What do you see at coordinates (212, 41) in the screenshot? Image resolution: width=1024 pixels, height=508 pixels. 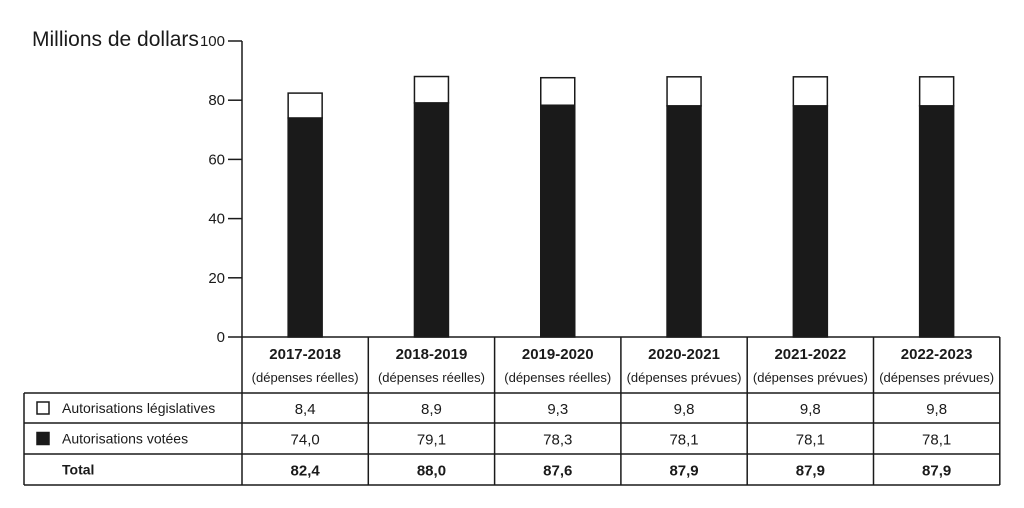 I see `y-tick-label: 100` at bounding box center [212, 41].